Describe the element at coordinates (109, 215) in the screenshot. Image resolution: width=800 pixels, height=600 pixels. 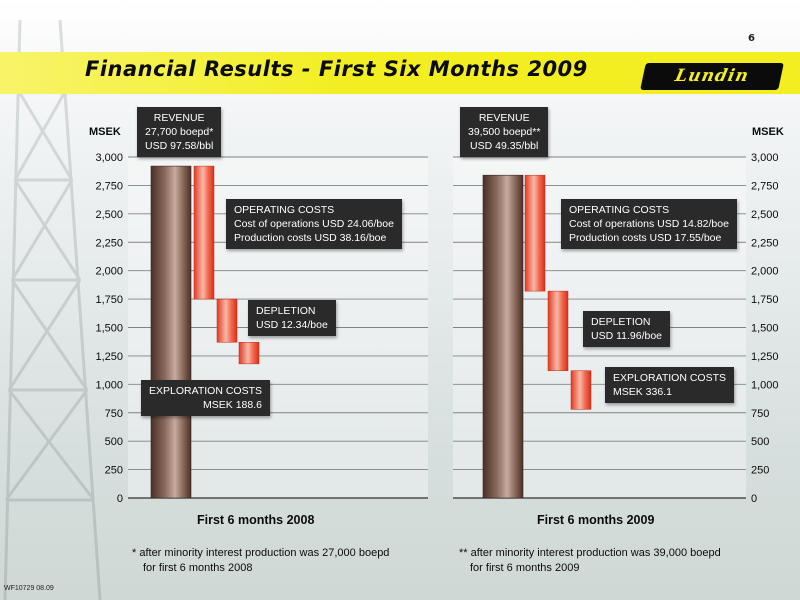
I see `left-tick-label: 2,500` at that location.